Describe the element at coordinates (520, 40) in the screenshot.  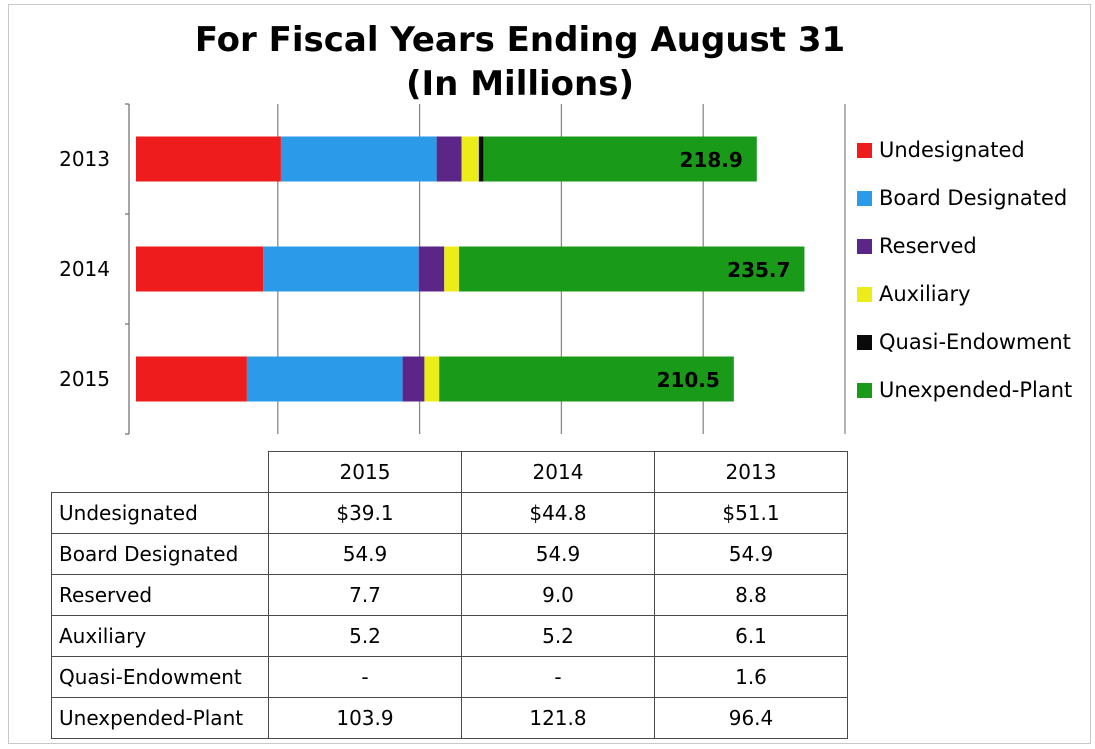
I see `chart-title-line: For Fiscal Years Ending August 31` at that location.